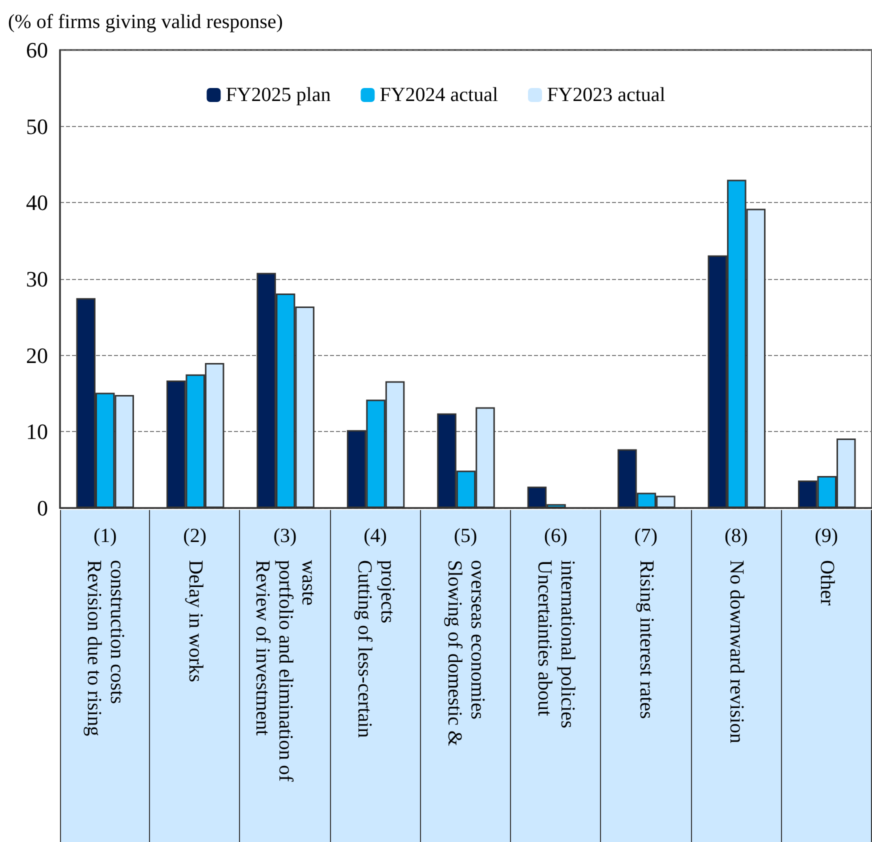  What do you see at coordinates (195, 604) in the screenshot?
I see `x-tick-label: (2) Delay in works` at bounding box center [195, 604].